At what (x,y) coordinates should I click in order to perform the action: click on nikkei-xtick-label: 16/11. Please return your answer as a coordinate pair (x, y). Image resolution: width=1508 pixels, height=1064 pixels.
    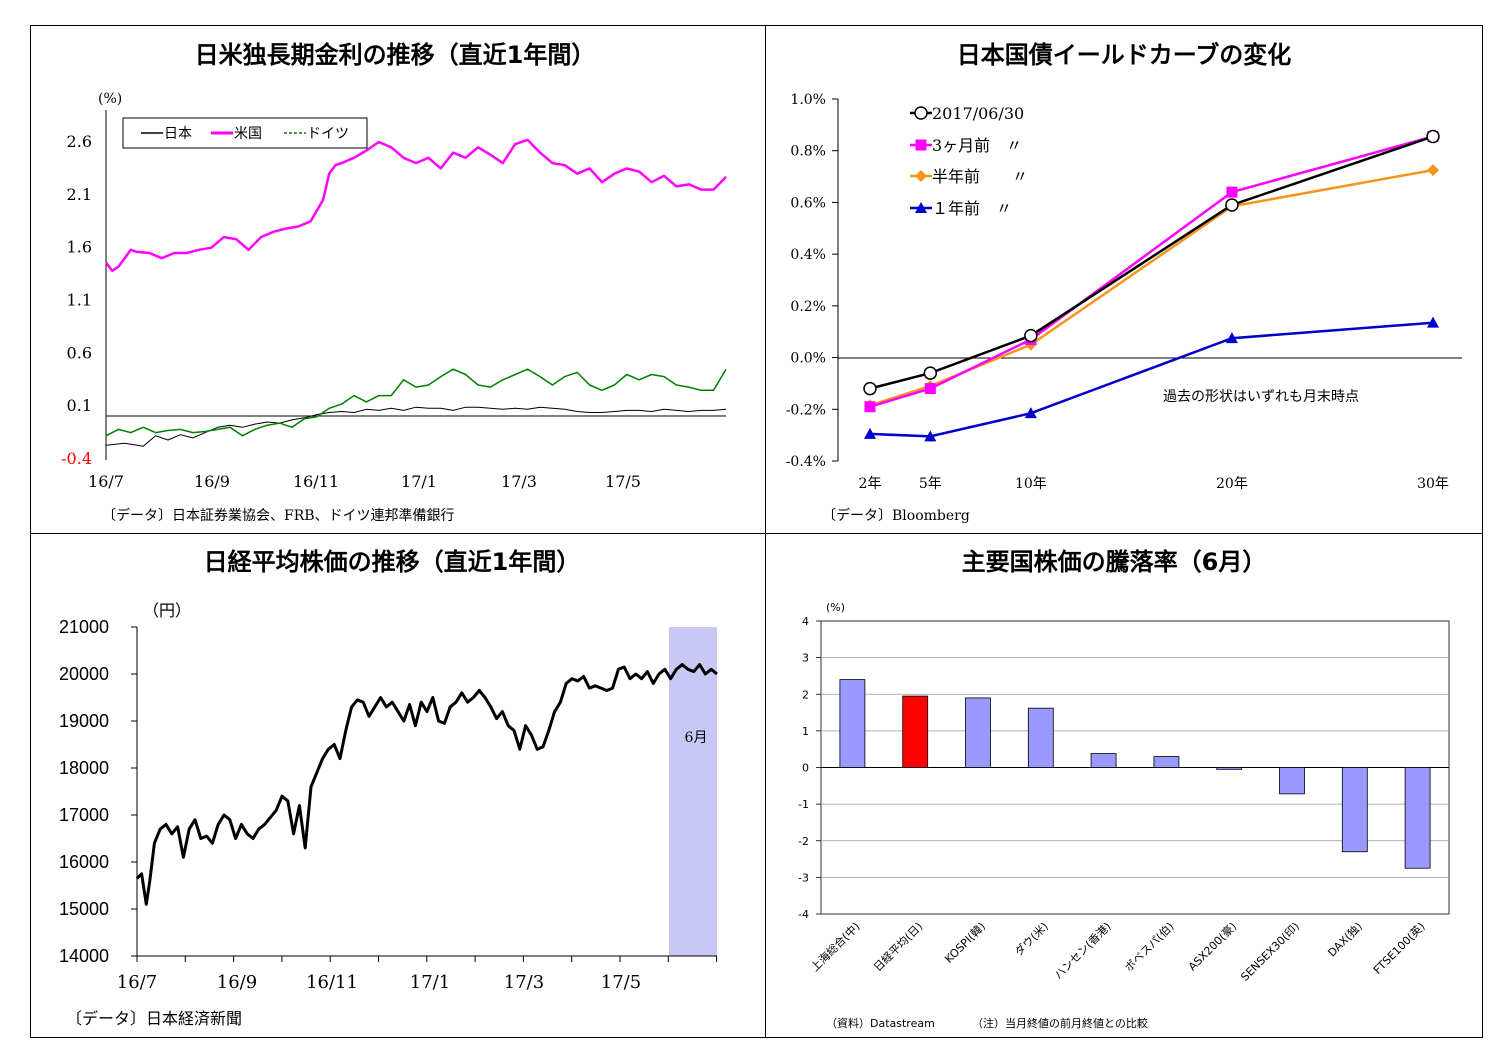
    Looking at the image, I should click on (332, 982).